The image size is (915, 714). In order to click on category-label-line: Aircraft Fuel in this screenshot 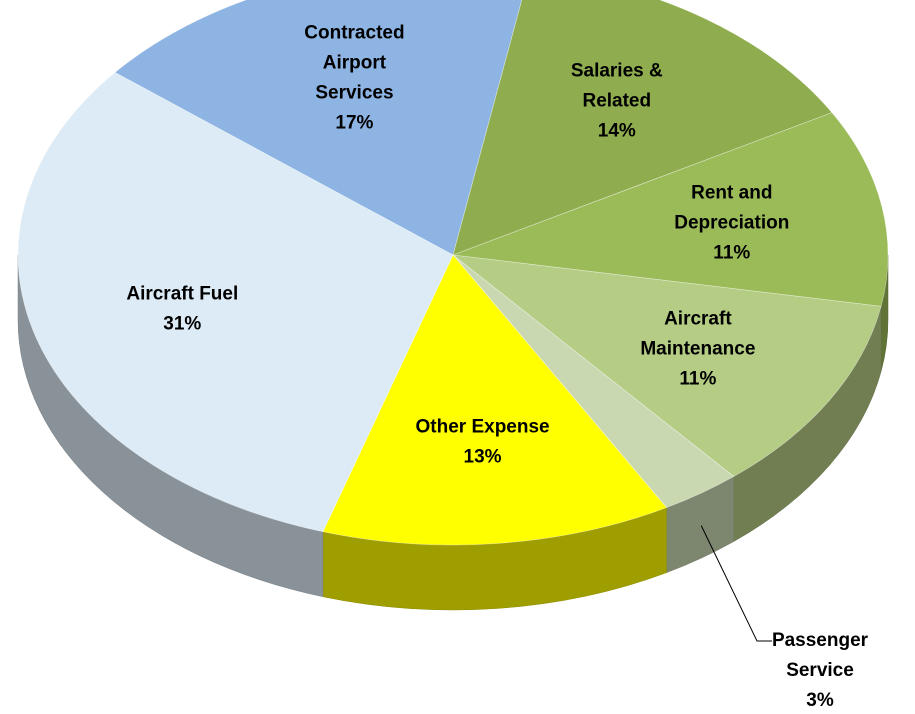, I will do `click(182, 293)`.